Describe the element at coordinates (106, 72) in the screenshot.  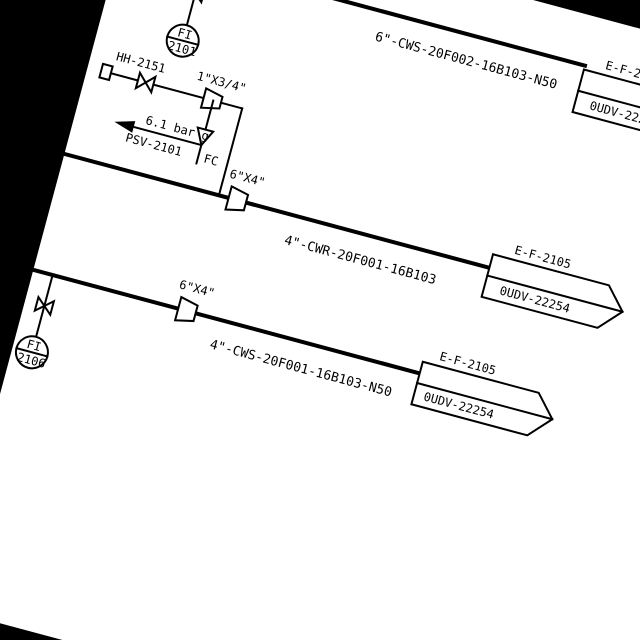
I see `blind-flange-icon` at that location.